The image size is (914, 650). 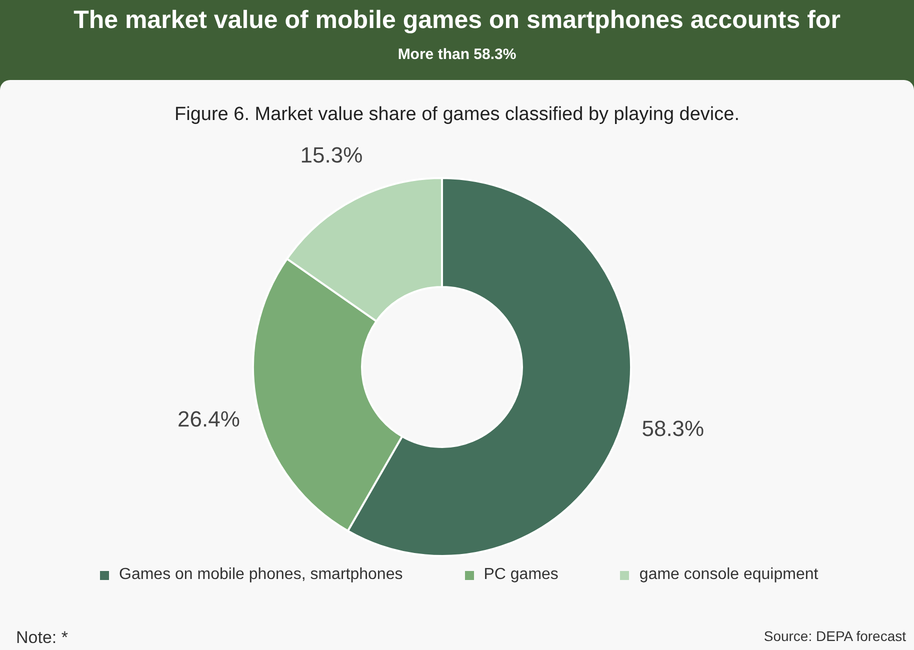 What do you see at coordinates (331, 155) in the screenshot?
I see `data-label: 15.3%` at bounding box center [331, 155].